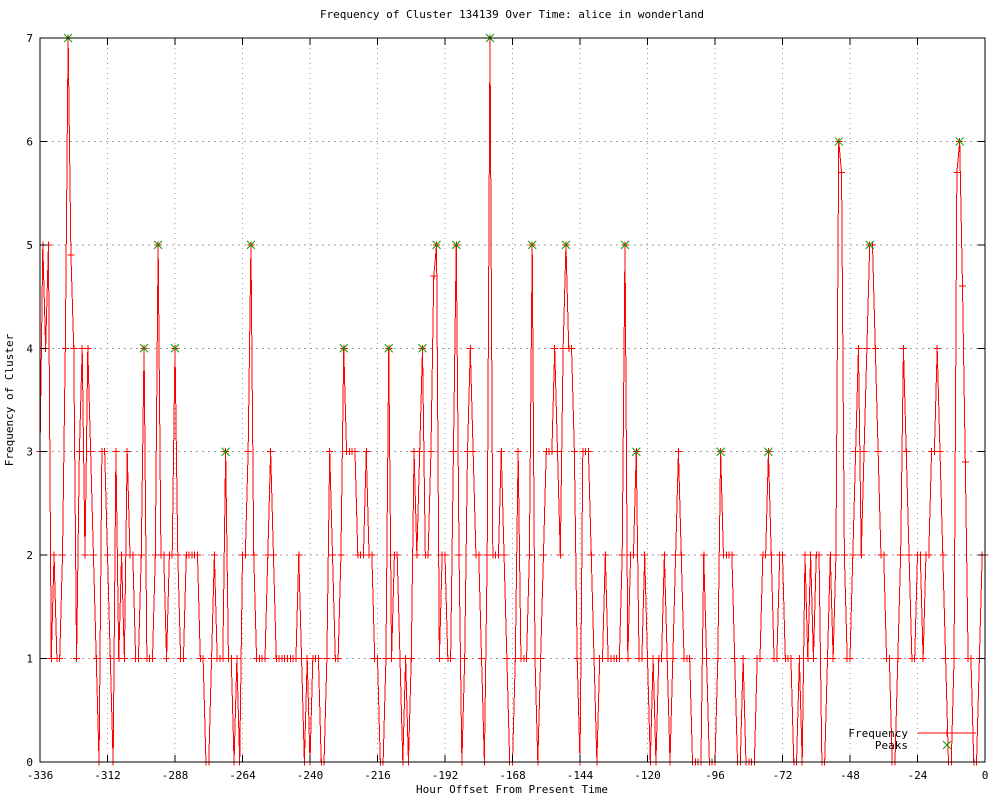  Describe the element at coordinates (107, 775) in the screenshot. I see `x-tick-label: -312` at that location.